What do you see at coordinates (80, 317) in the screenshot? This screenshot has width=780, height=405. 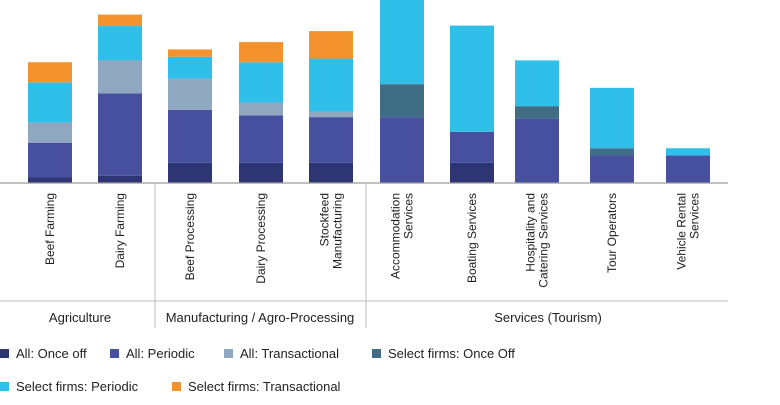 I see `group-label-0: Agriculture` at bounding box center [80, 317].